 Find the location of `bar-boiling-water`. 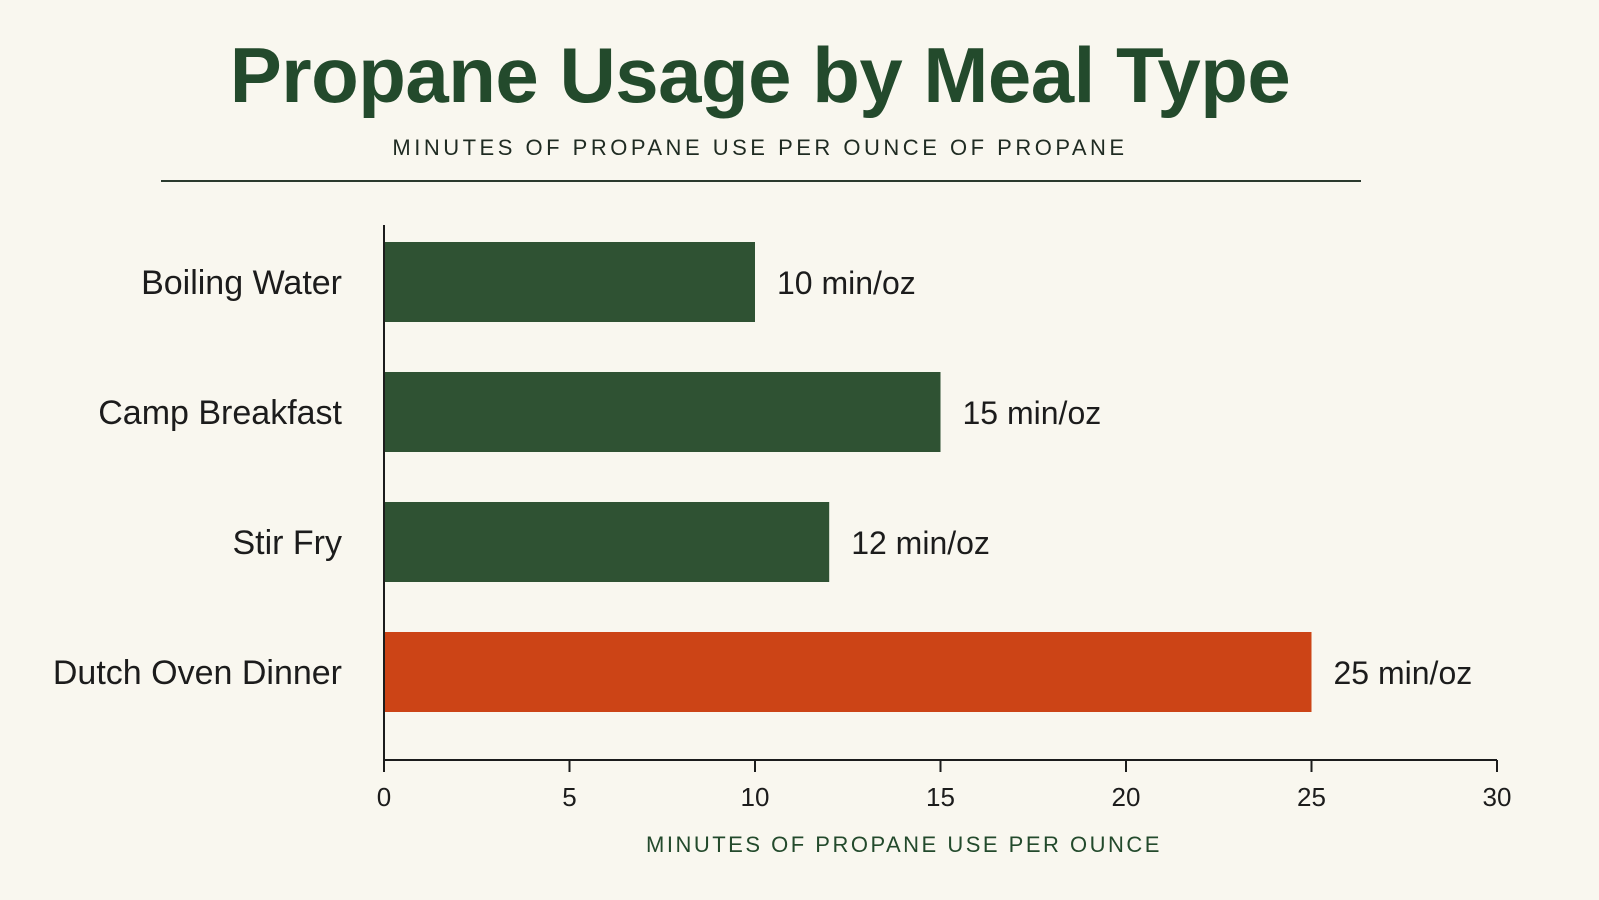

bar-boiling-water is located at coordinates (570, 282).